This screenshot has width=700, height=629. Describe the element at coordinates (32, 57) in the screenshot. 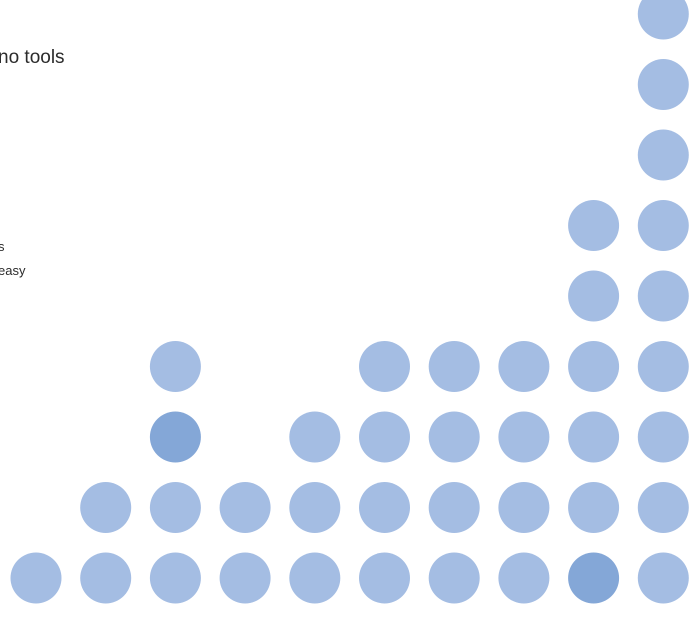

I see `text-fragment-no-tools: no tools` at that location.